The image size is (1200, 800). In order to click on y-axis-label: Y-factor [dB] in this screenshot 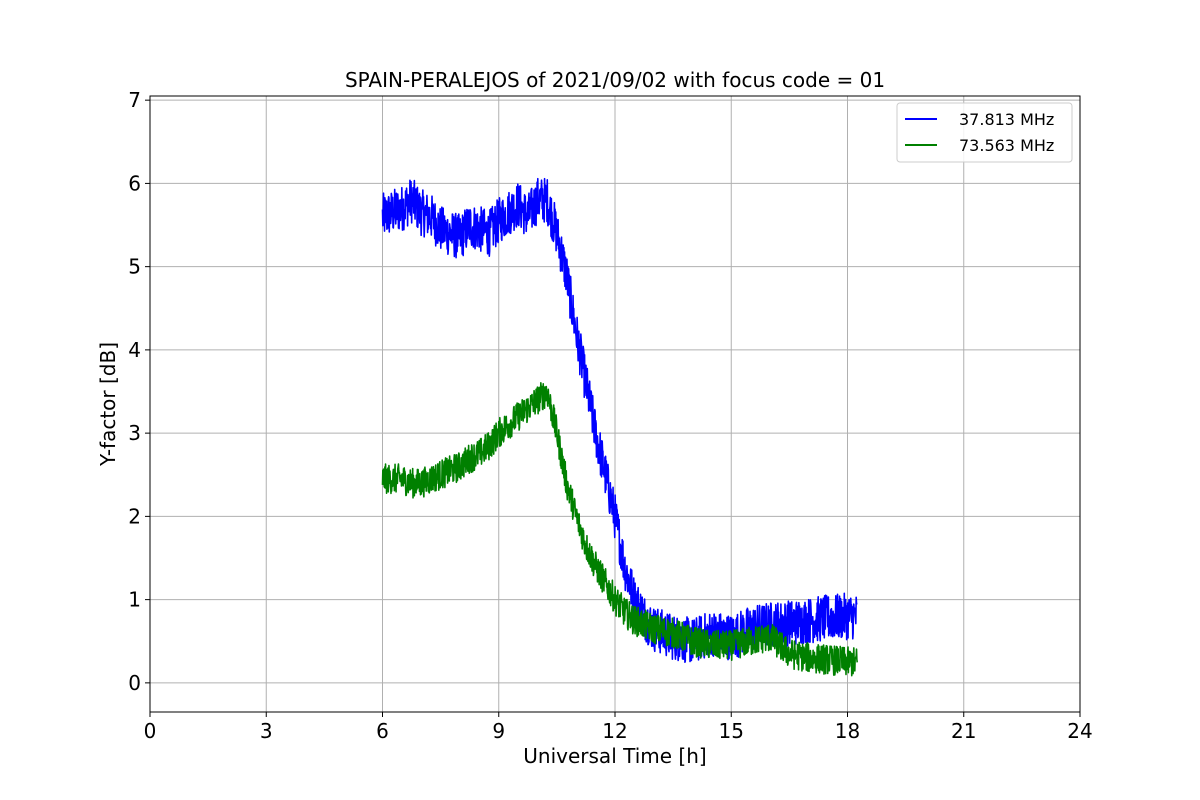, I will do `click(108, 404)`.